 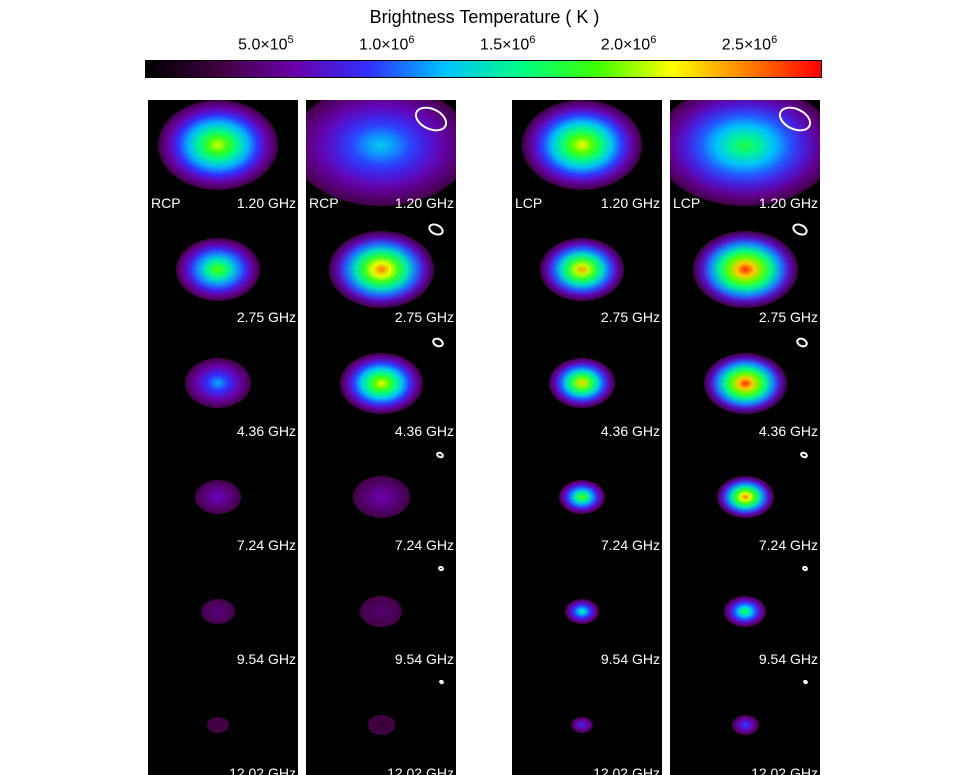 What do you see at coordinates (483, 69) in the screenshot?
I see `colorbar` at bounding box center [483, 69].